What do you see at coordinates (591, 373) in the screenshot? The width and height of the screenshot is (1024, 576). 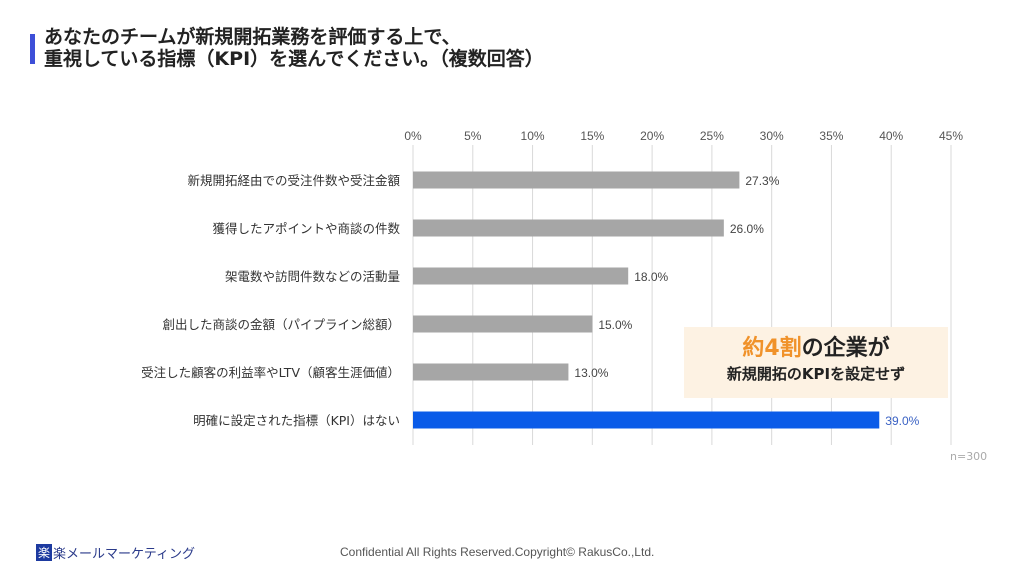 I see `data-label: 13.0%` at bounding box center [591, 373].